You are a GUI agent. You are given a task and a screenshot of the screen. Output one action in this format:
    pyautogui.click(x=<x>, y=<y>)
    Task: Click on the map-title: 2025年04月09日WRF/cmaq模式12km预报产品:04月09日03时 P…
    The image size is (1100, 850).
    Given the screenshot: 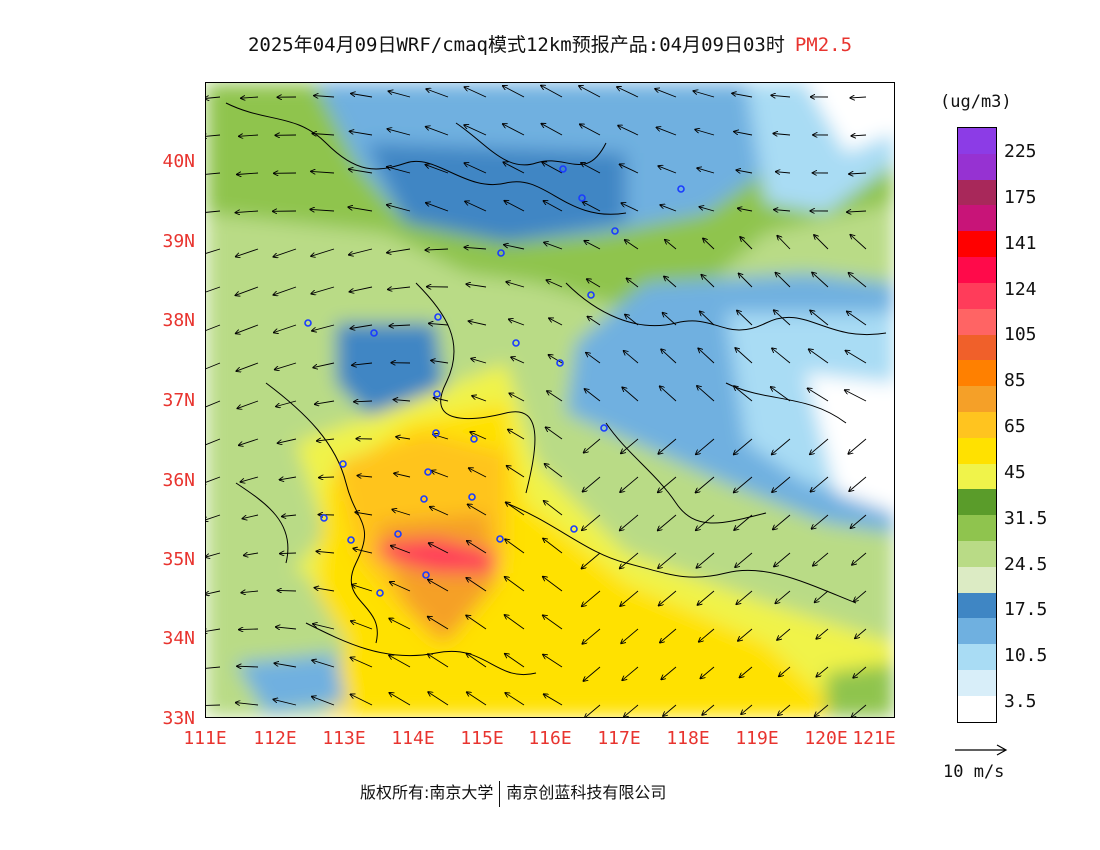 What is the action you would take?
    pyautogui.click(x=550, y=43)
    